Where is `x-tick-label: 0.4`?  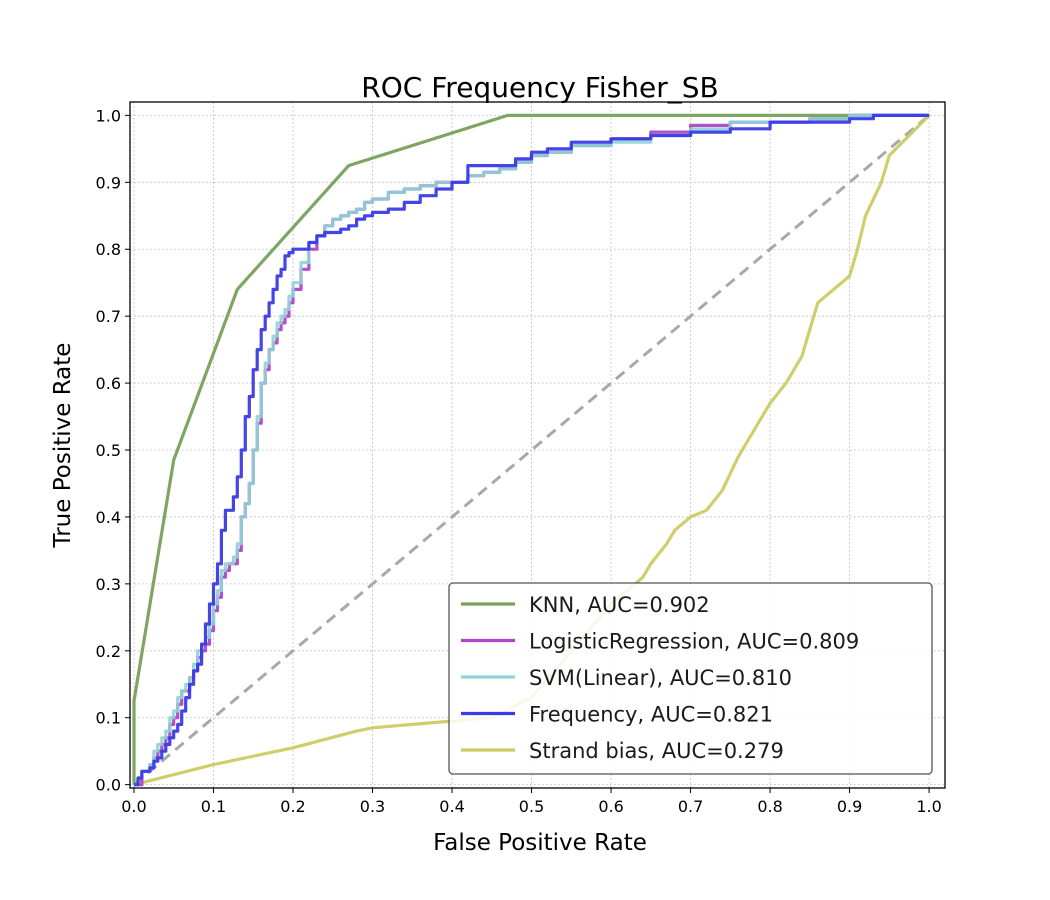 x-tick-label: 0.4 is located at coordinates (451, 806).